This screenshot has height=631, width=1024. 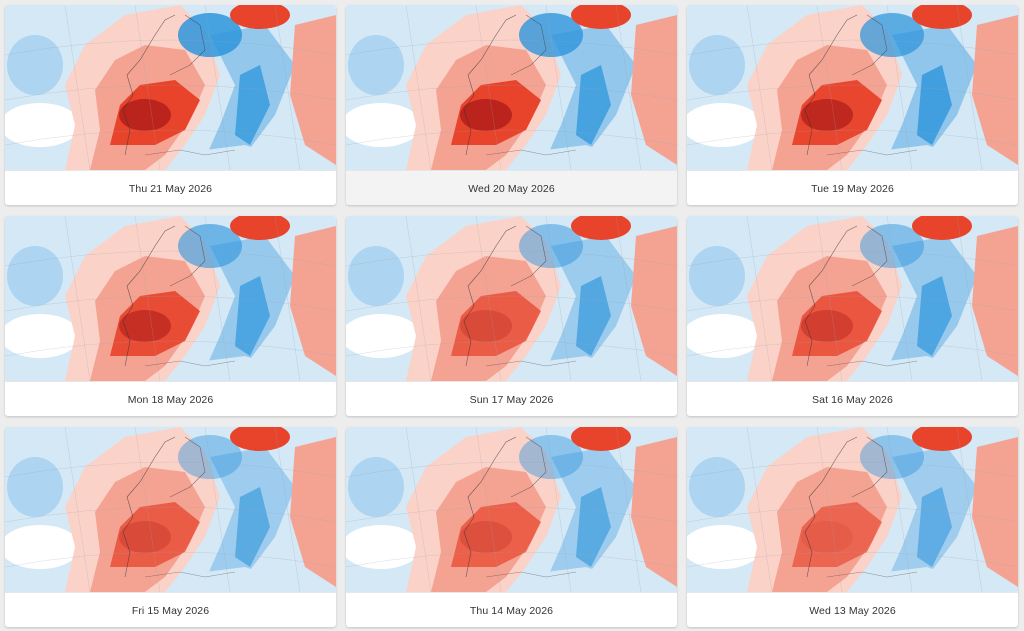 I want to click on map-date-label: Wed 20 May 2026, so click(x=511, y=187).